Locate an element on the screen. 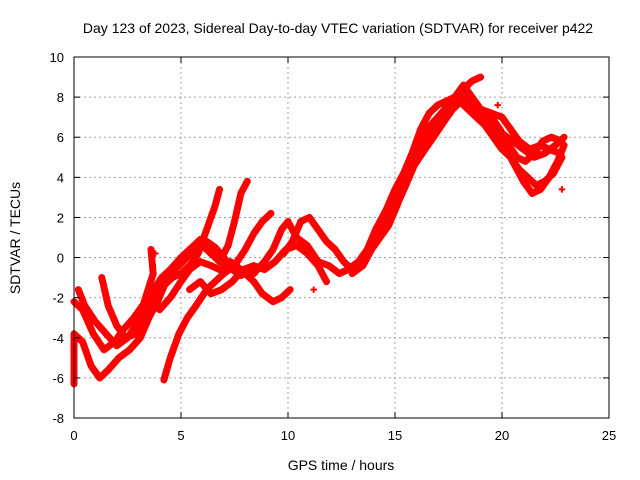  y-tick-label: 10 is located at coordinates (57, 57).